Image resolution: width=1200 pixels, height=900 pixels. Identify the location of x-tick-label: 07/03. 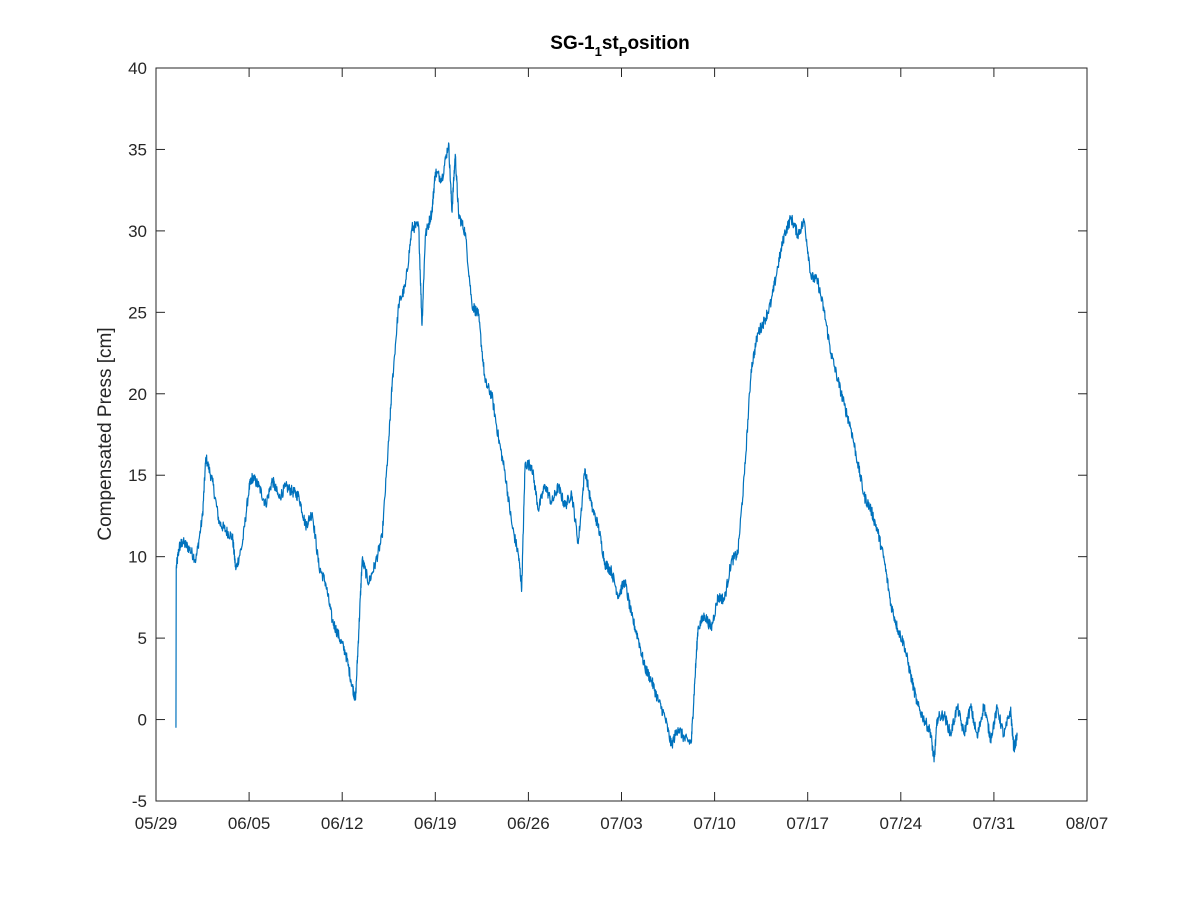
(621, 823).